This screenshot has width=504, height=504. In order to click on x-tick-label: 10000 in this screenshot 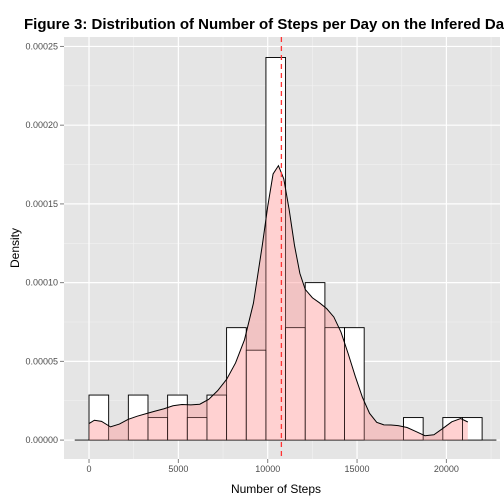, I will do `click(267, 469)`.